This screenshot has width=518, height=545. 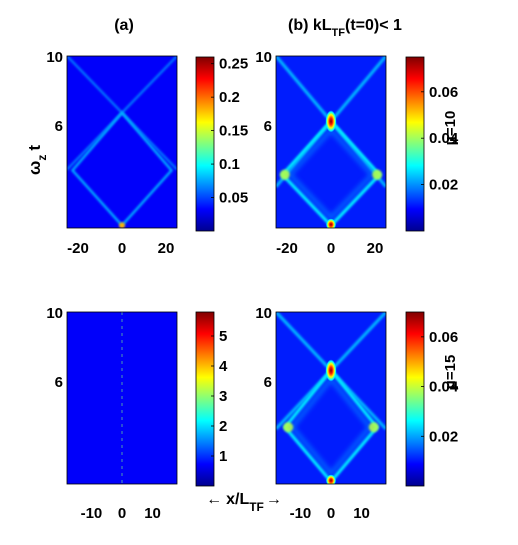 What do you see at coordinates (233, 131) in the screenshot?
I see `colorbar-tick-label: 0.15` at bounding box center [233, 131].